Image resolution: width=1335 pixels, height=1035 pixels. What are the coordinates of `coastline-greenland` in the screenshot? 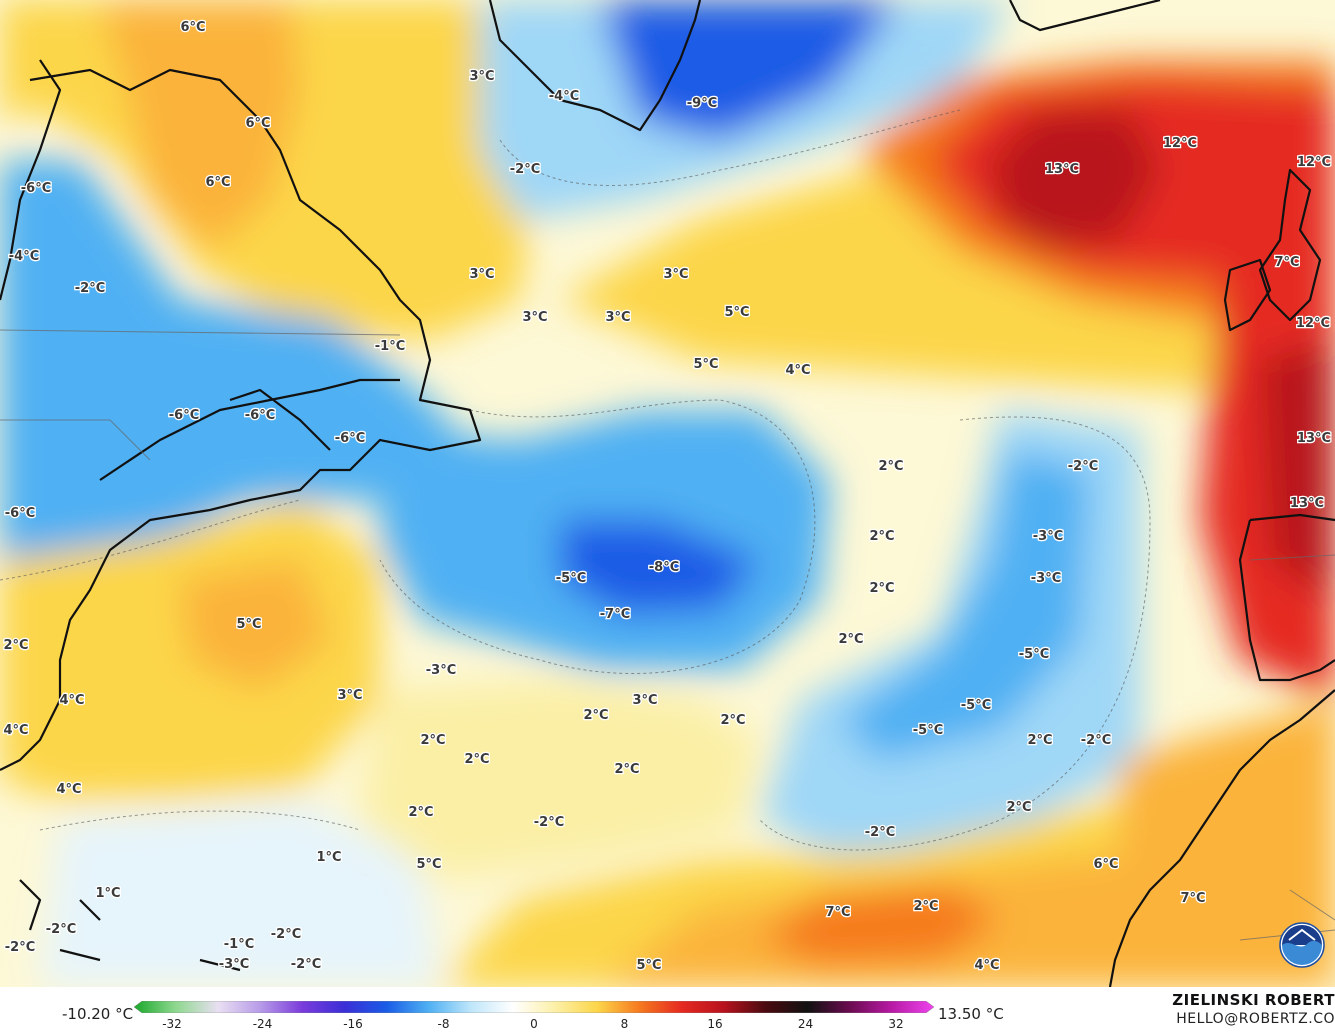 It's located at (595, 66).